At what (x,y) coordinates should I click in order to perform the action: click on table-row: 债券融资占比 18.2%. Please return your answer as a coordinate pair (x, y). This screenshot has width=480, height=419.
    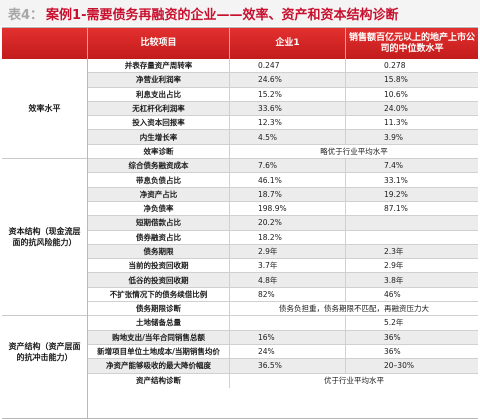
    Looking at the image, I should click on (283, 237).